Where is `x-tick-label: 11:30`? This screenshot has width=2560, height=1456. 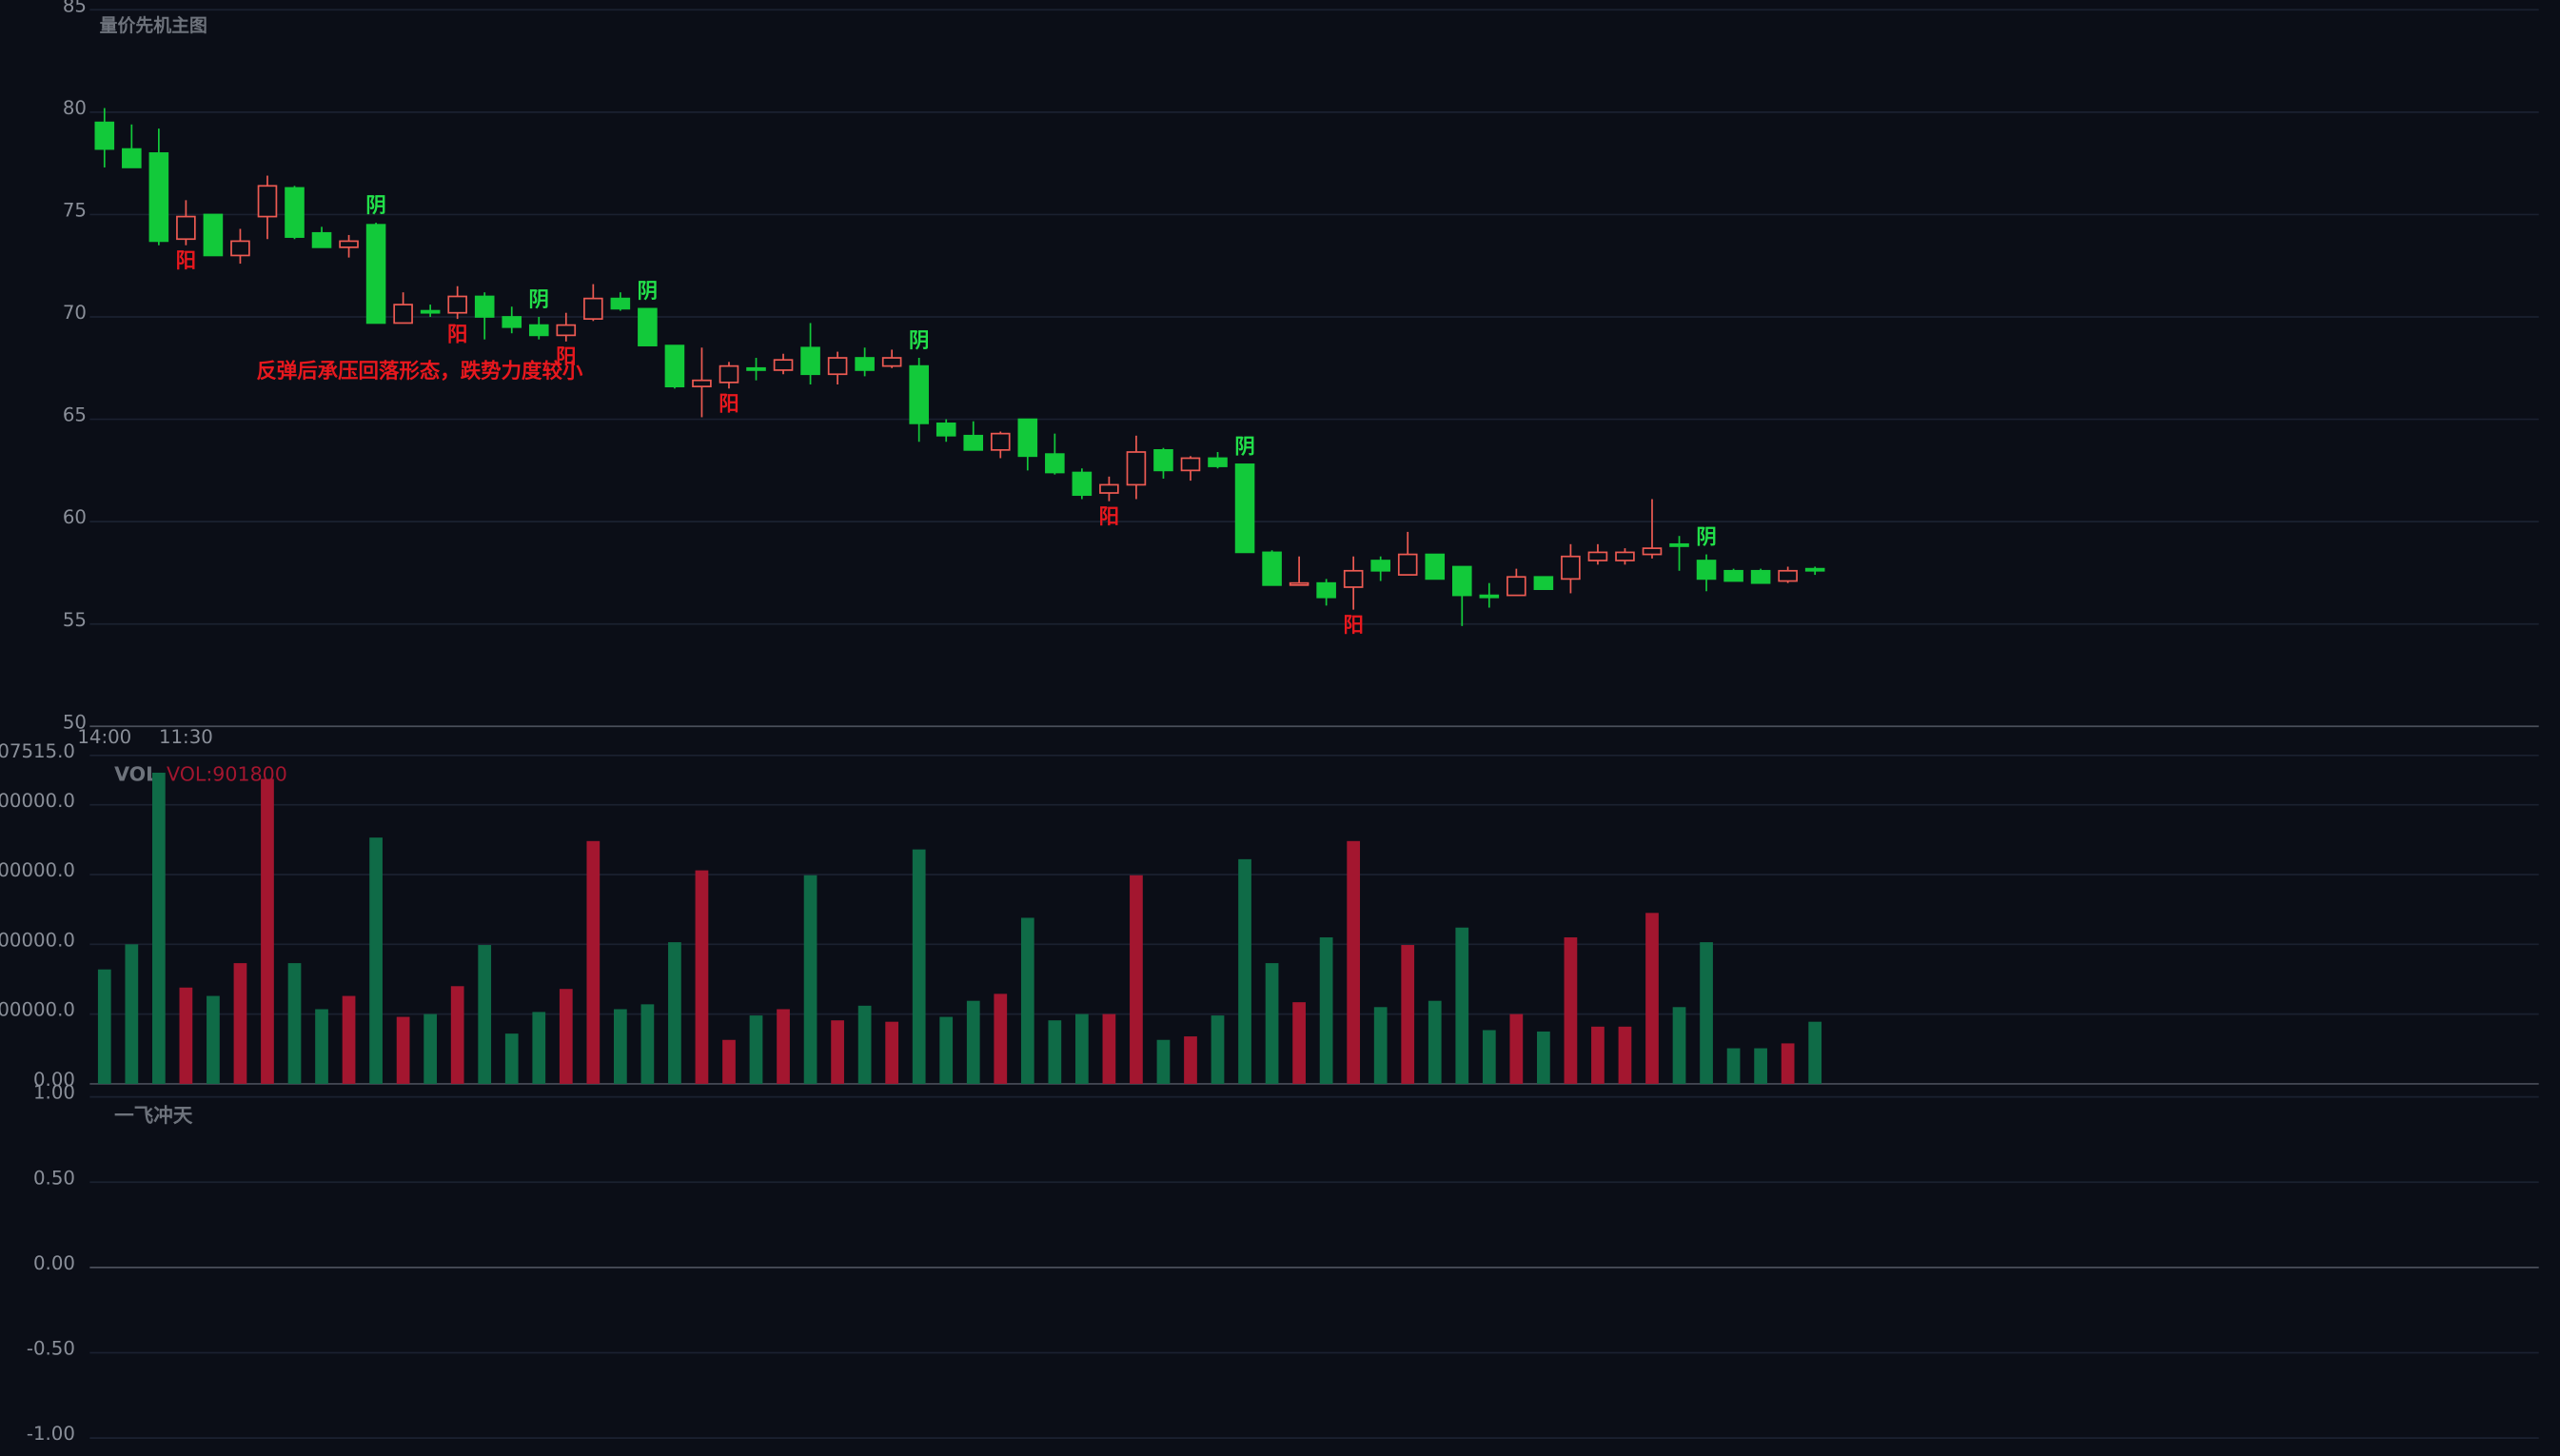
x-tick-label: 11:30 is located at coordinates (186, 737).